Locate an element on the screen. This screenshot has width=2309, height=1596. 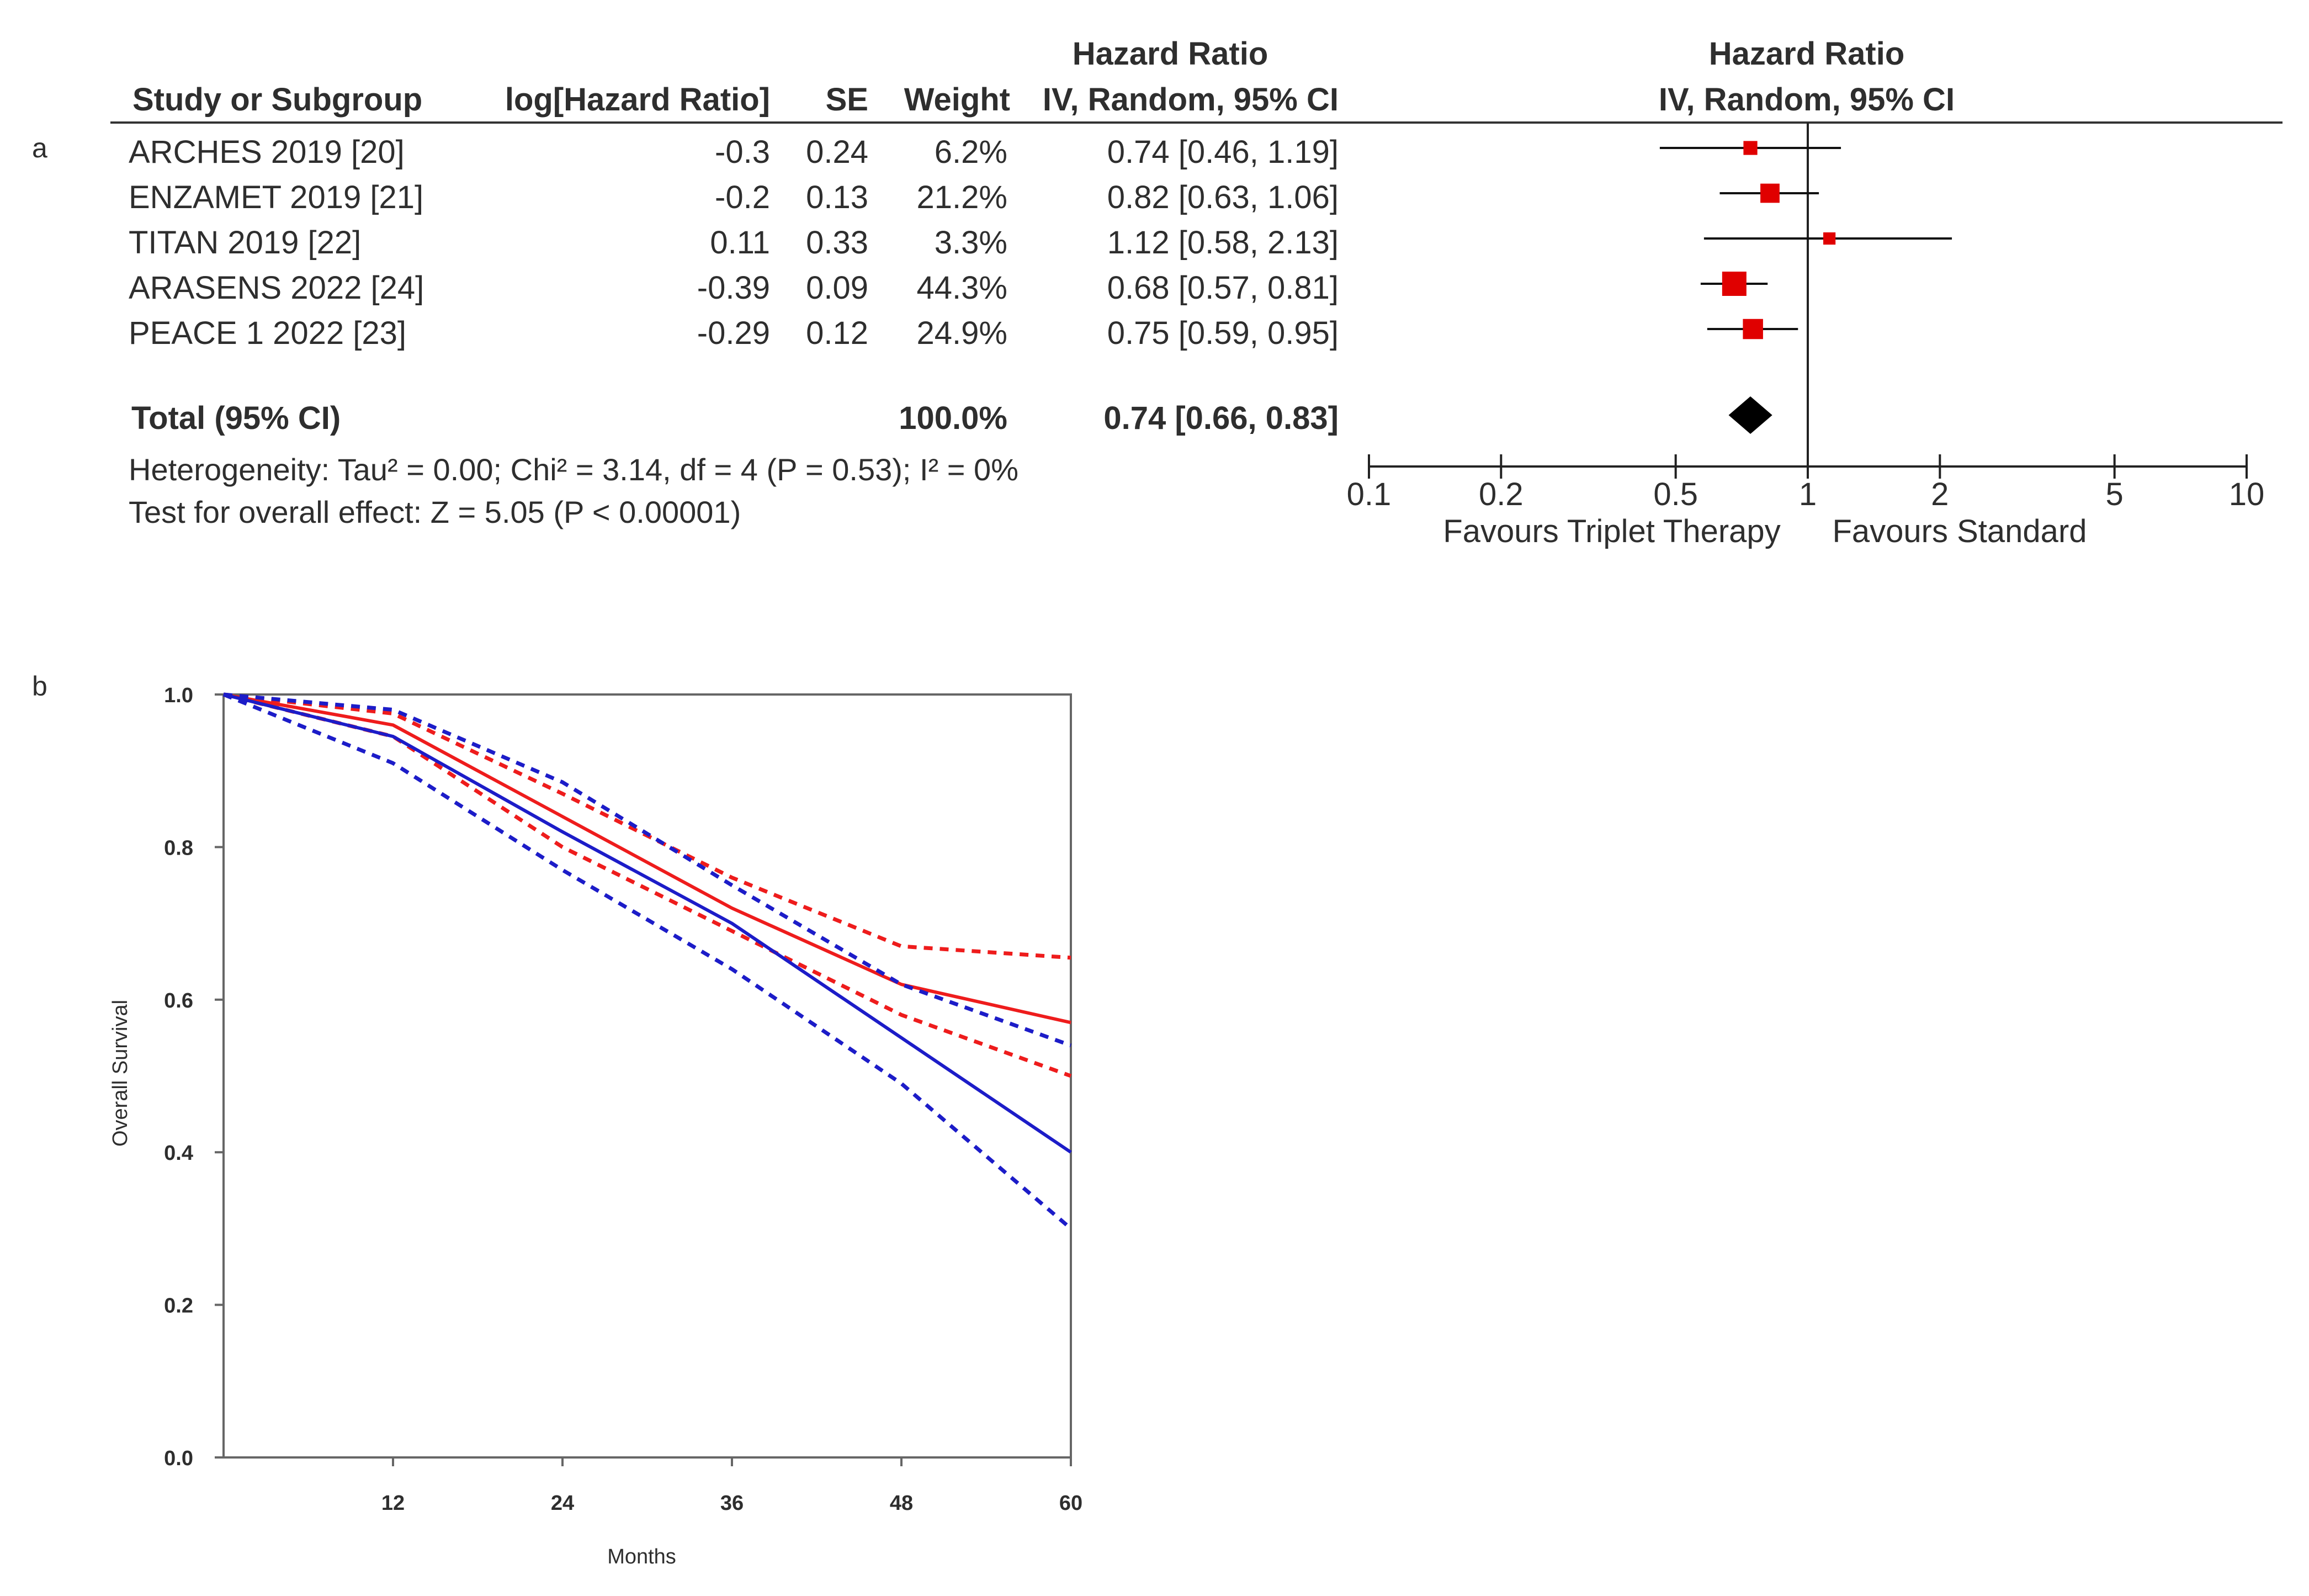
weight-value: 6.2% is located at coordinates (971, 152).